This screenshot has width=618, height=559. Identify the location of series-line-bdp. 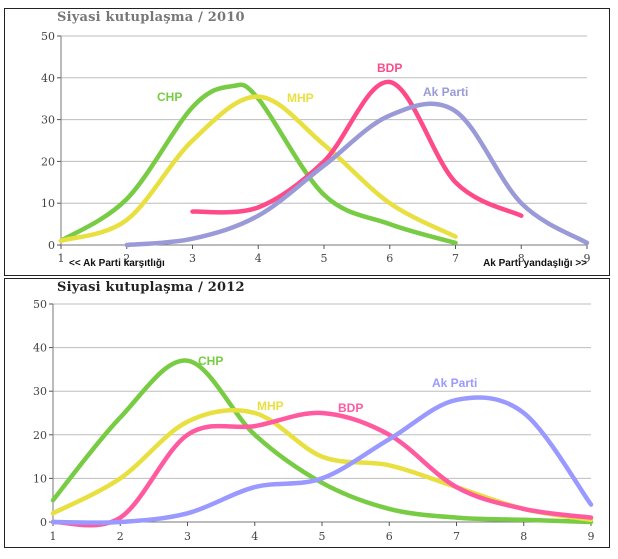
(357, 148).